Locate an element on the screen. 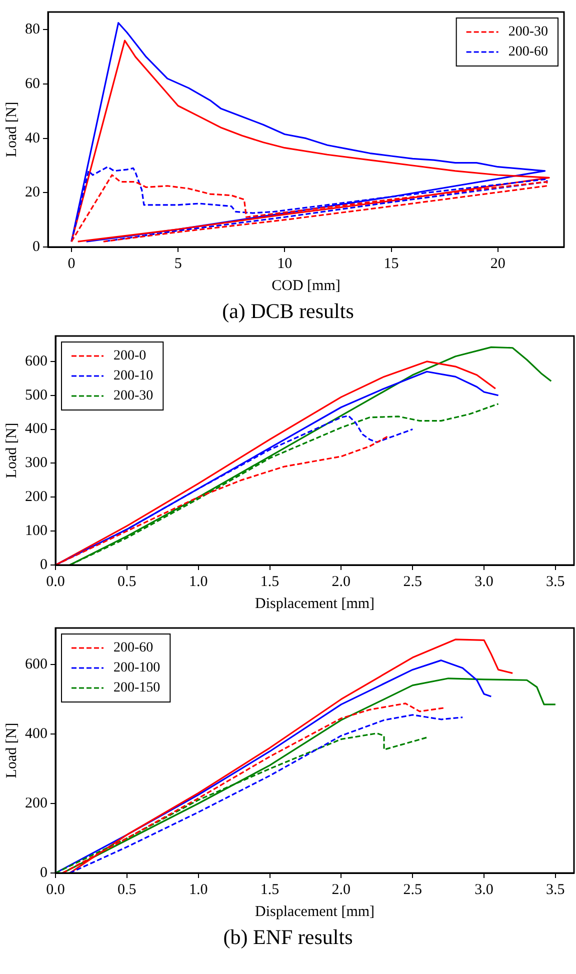  x-tick-label: 5 is located at coordinates (178, 264).